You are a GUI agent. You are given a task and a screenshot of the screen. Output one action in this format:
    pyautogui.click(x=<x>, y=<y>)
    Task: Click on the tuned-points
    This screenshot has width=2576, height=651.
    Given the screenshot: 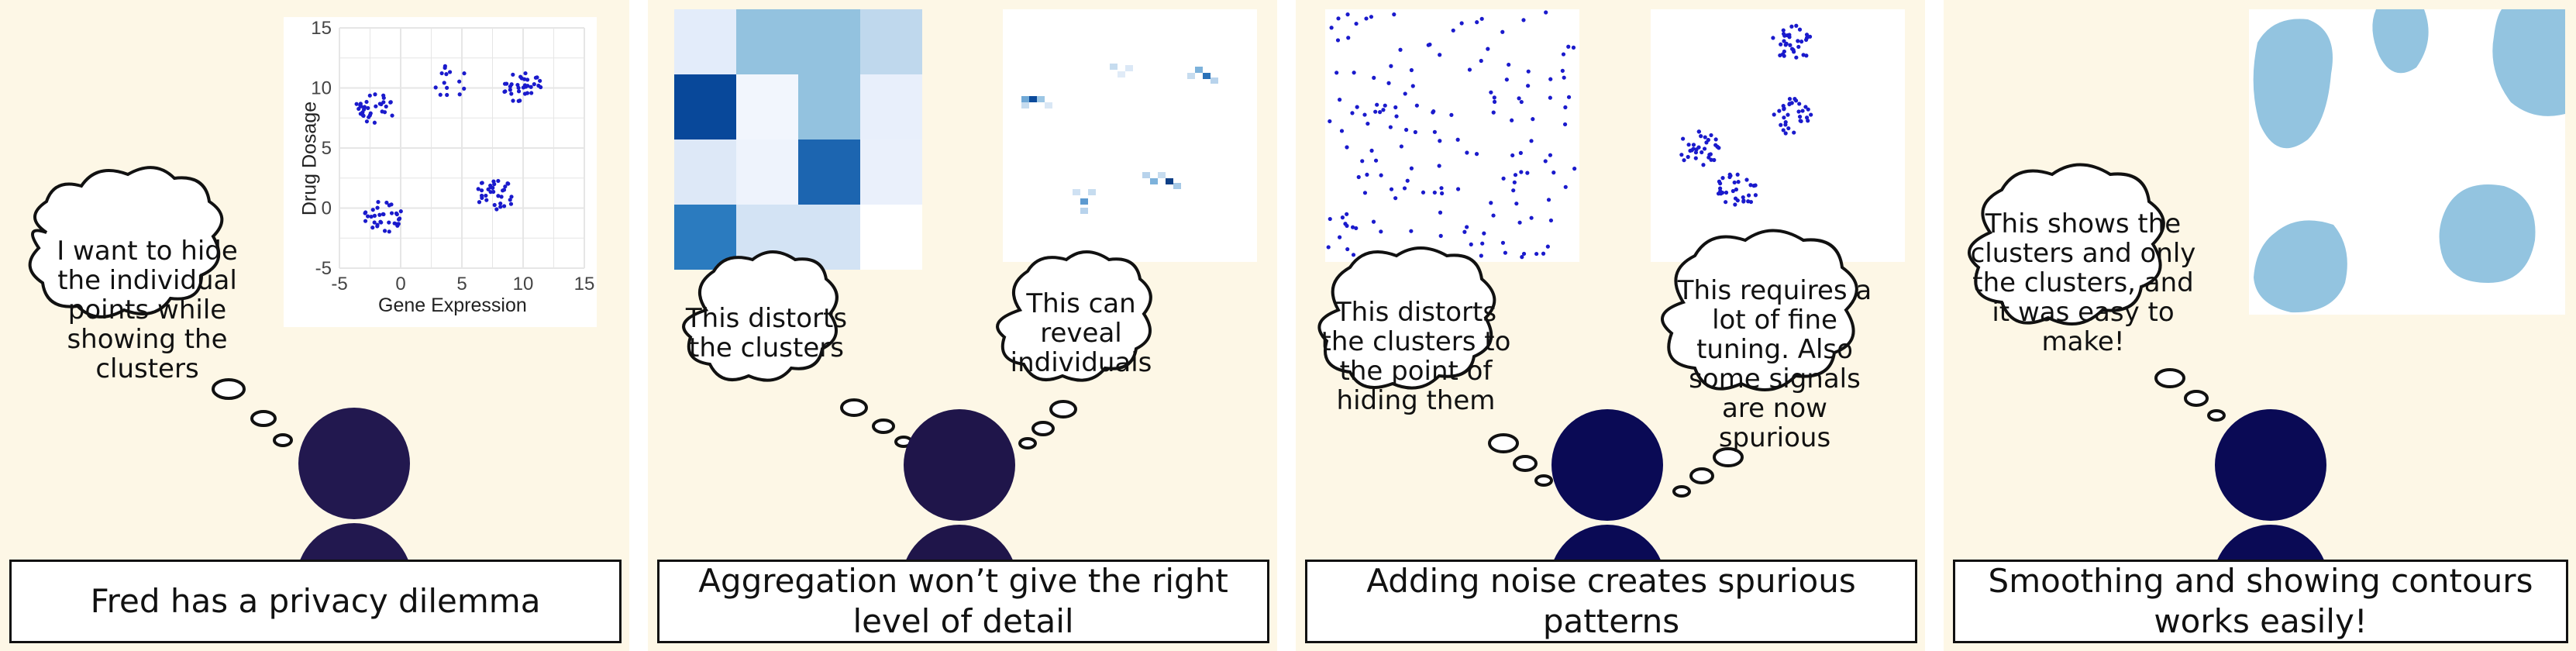 What is the action you would take?
    pyautogui.click(x=1746, y=115)
    